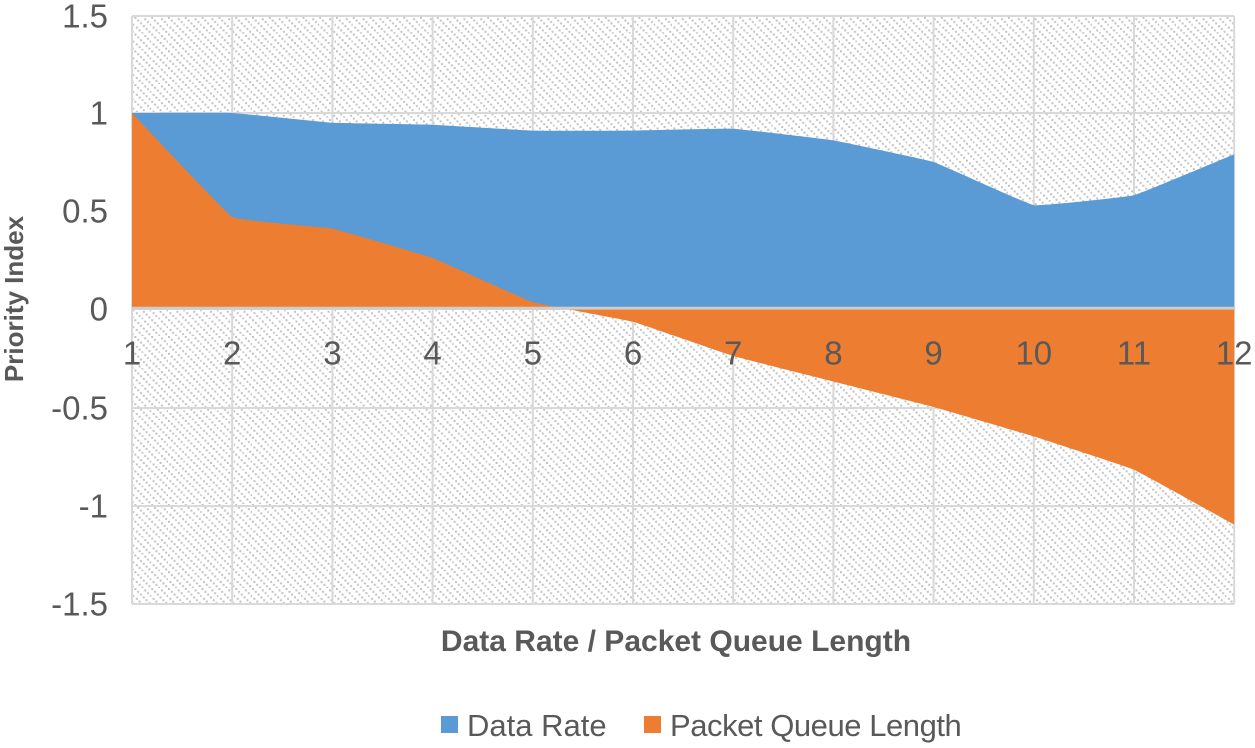 The image size is (1255, 748). Describe the element at coordinates (332, 353) in the screenshot. I see `svg-text: 3` at that location.